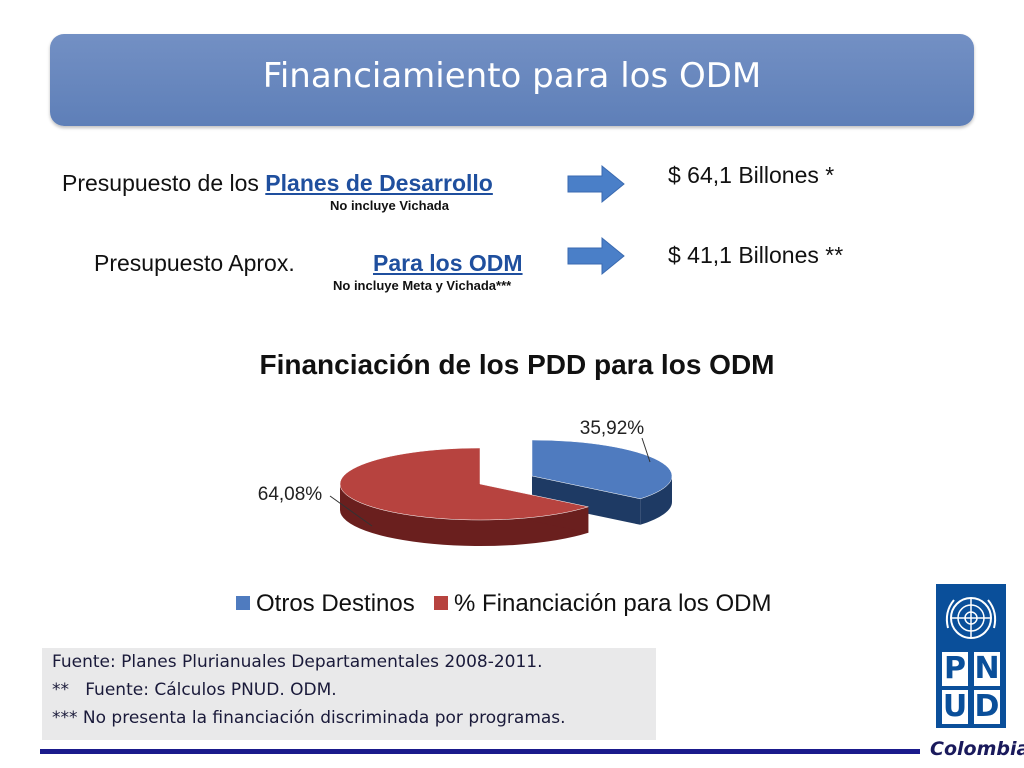 The height and width of the screenshot is (768, 1024). I want to click on undp-logo: P N U D, so click(971, 656).